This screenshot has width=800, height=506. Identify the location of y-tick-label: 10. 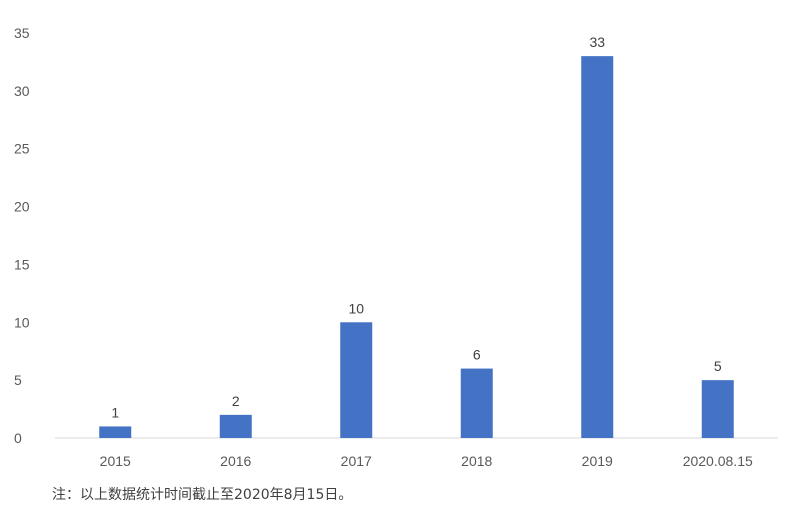
(22, 322).